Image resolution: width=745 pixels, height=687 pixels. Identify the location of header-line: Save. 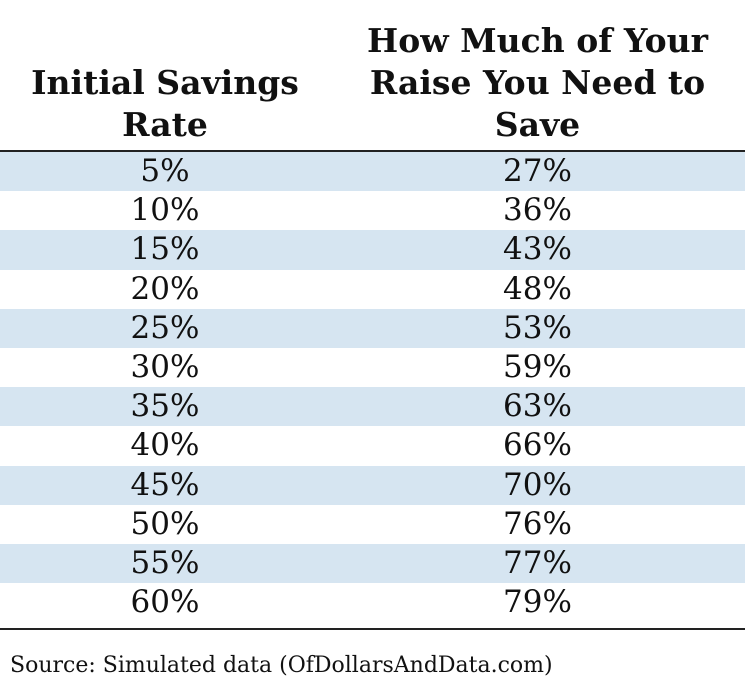
(537, 124).